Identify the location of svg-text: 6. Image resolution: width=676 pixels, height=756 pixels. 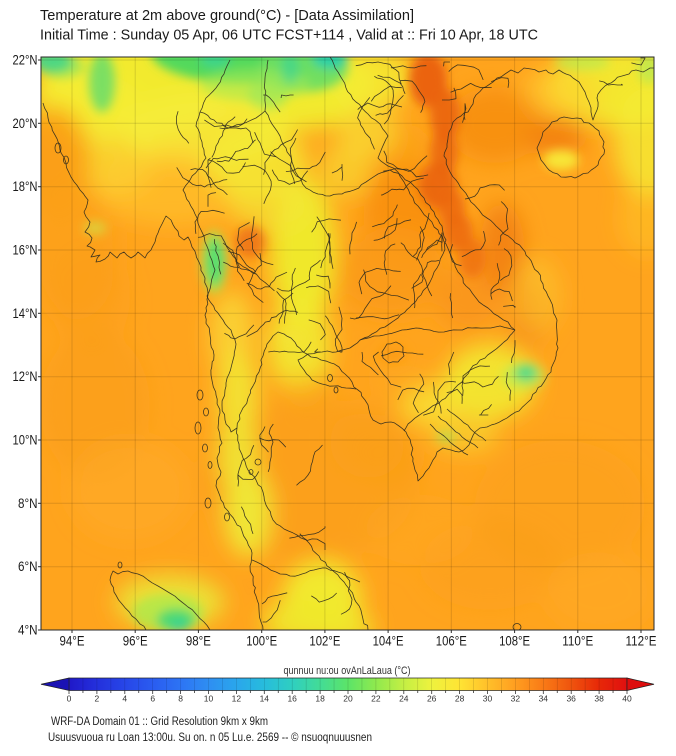
(152, 699).